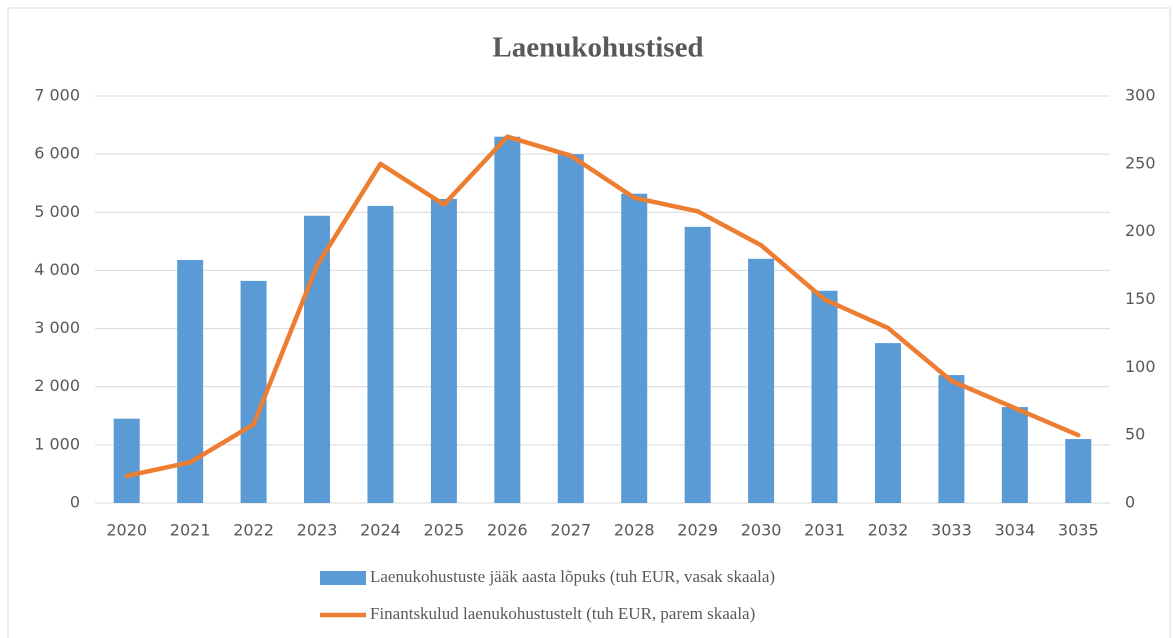 This screenshot has width=1173, height=638. I want to click on legend-swatch, so click(343, 578).